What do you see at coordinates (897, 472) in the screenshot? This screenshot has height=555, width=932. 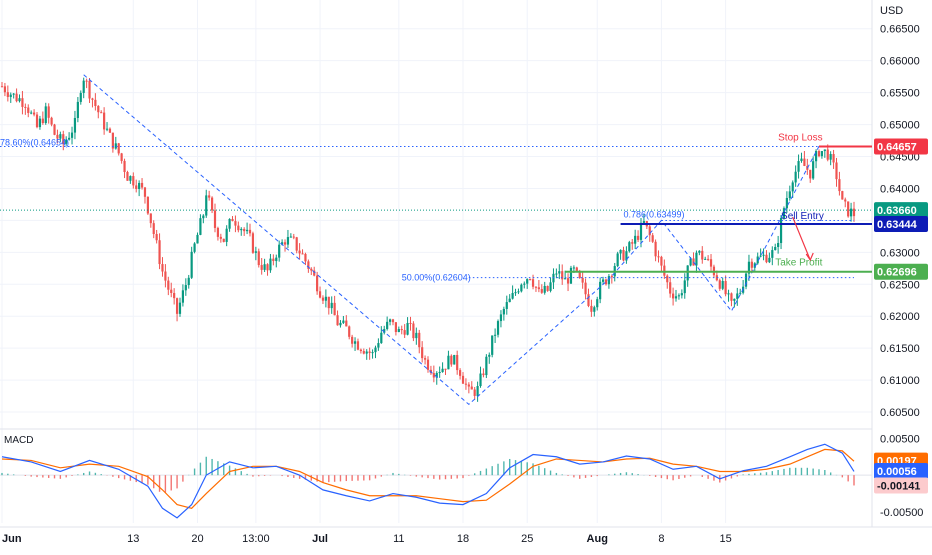 I see `macd-value-tag: 0.00056` at bounding box center [897, 472].